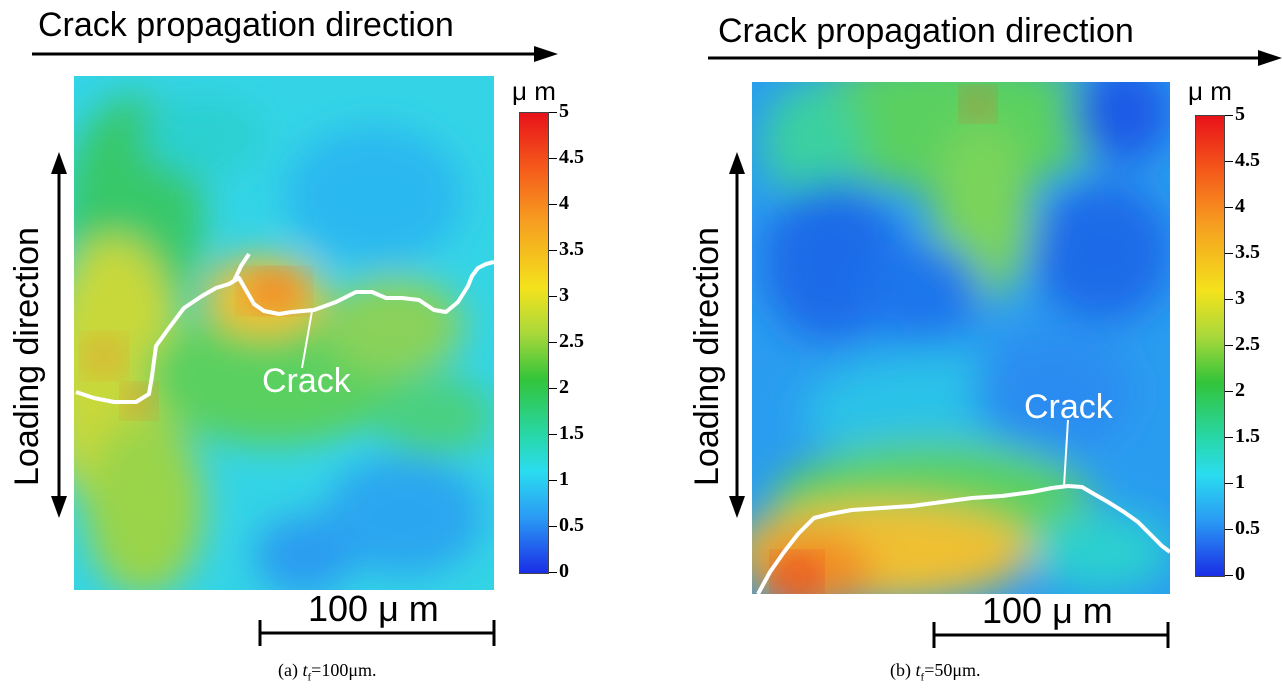 The height and width of the screenshot is (691, 1283). Describe the element at coordinates (327, 672) in the screenshot. I see `caption-a: (a) tf=100μm.` at that location.